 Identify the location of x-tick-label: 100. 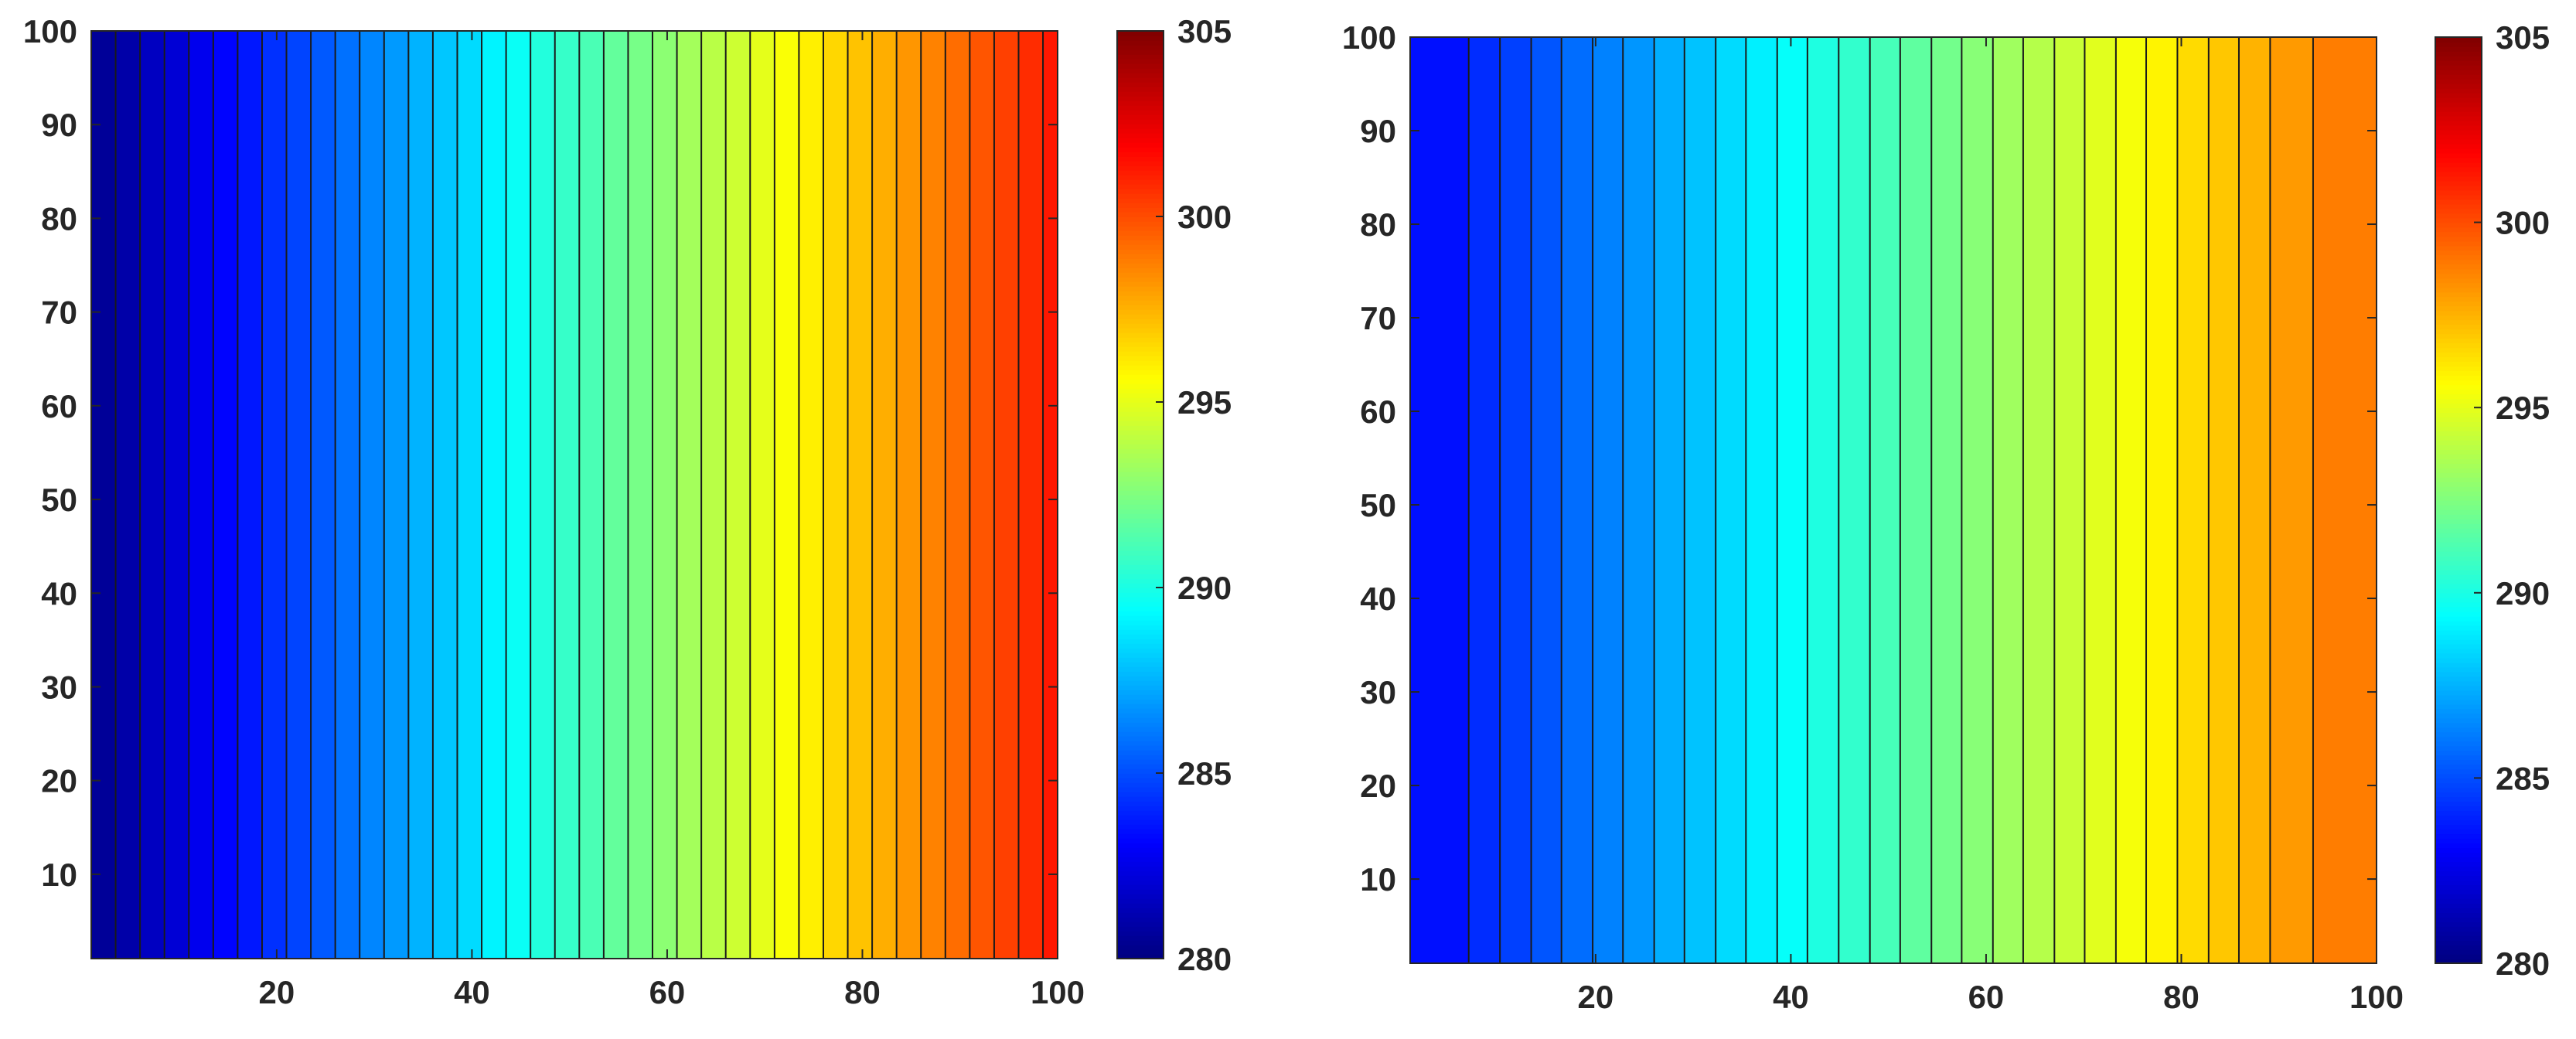
(1058, 992).